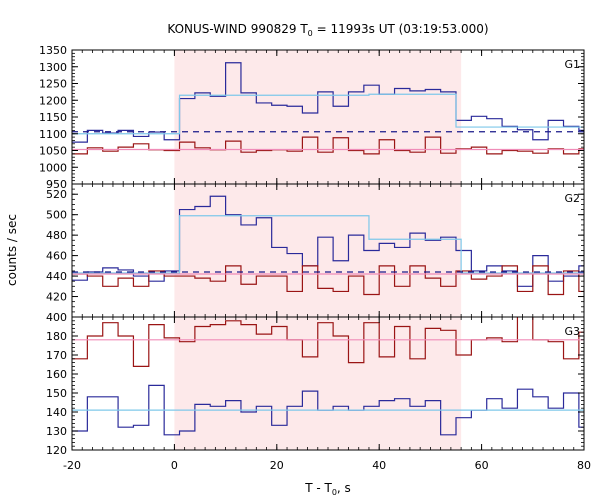  Describe the element at coordinates (53, 100) in the screenshot. I see `y-tick-label-g1-5: 1200` at that location.